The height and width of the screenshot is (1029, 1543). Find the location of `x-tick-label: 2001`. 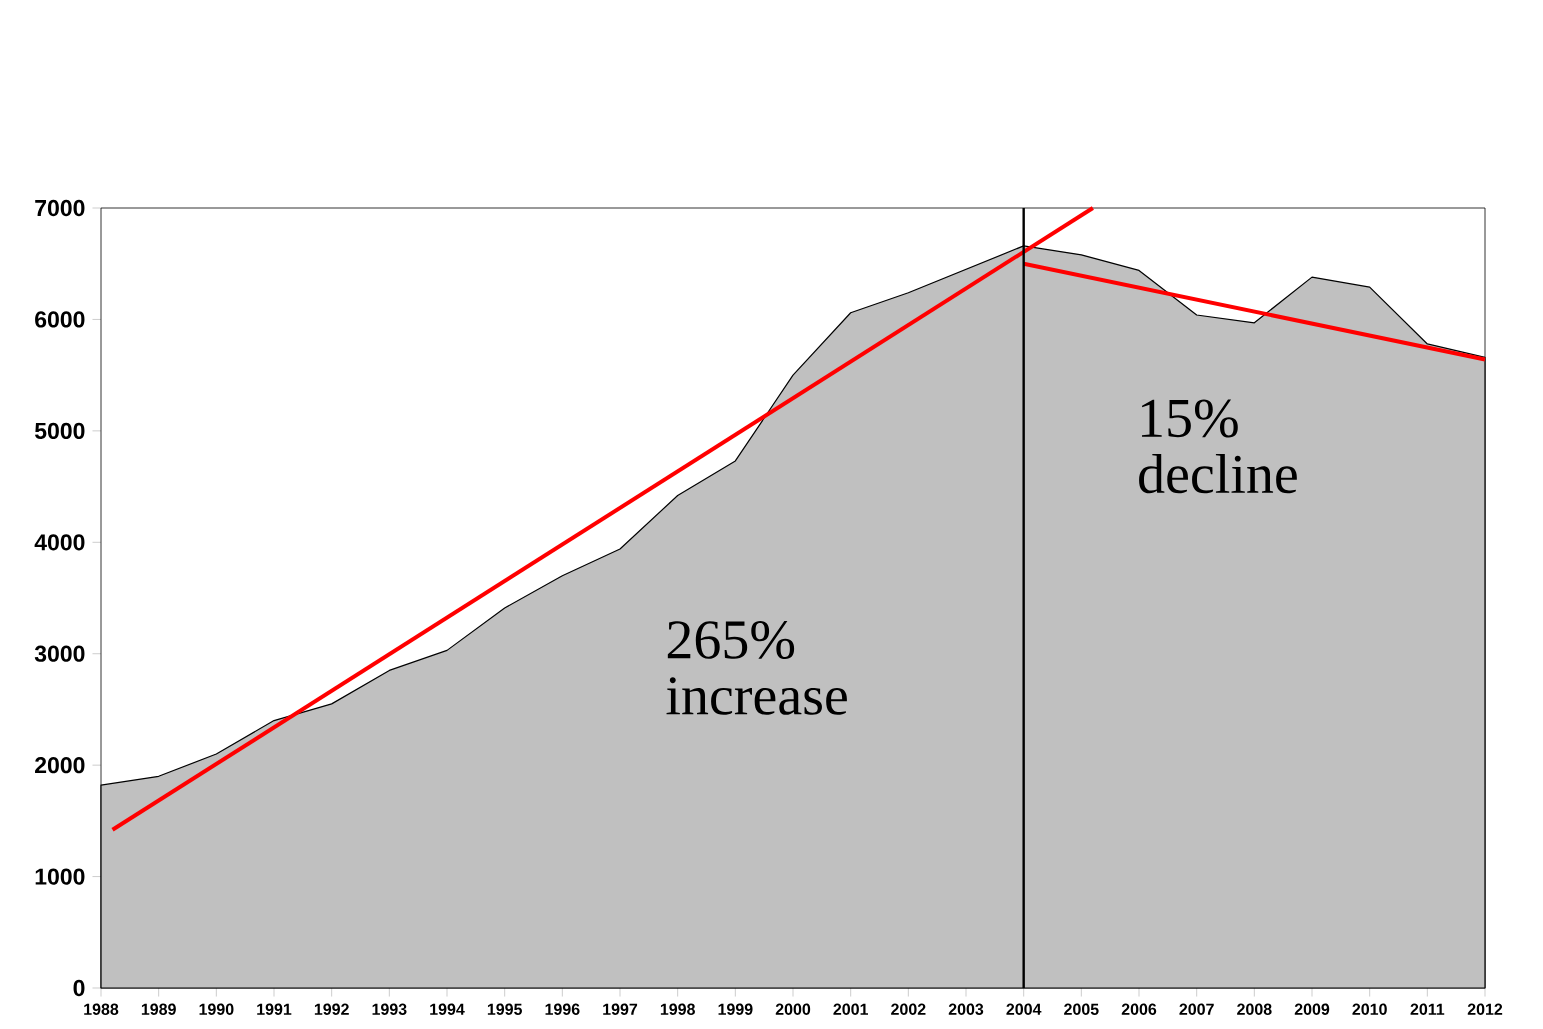

x-tick-label: 2001 is located at coordinates (850, 1009).